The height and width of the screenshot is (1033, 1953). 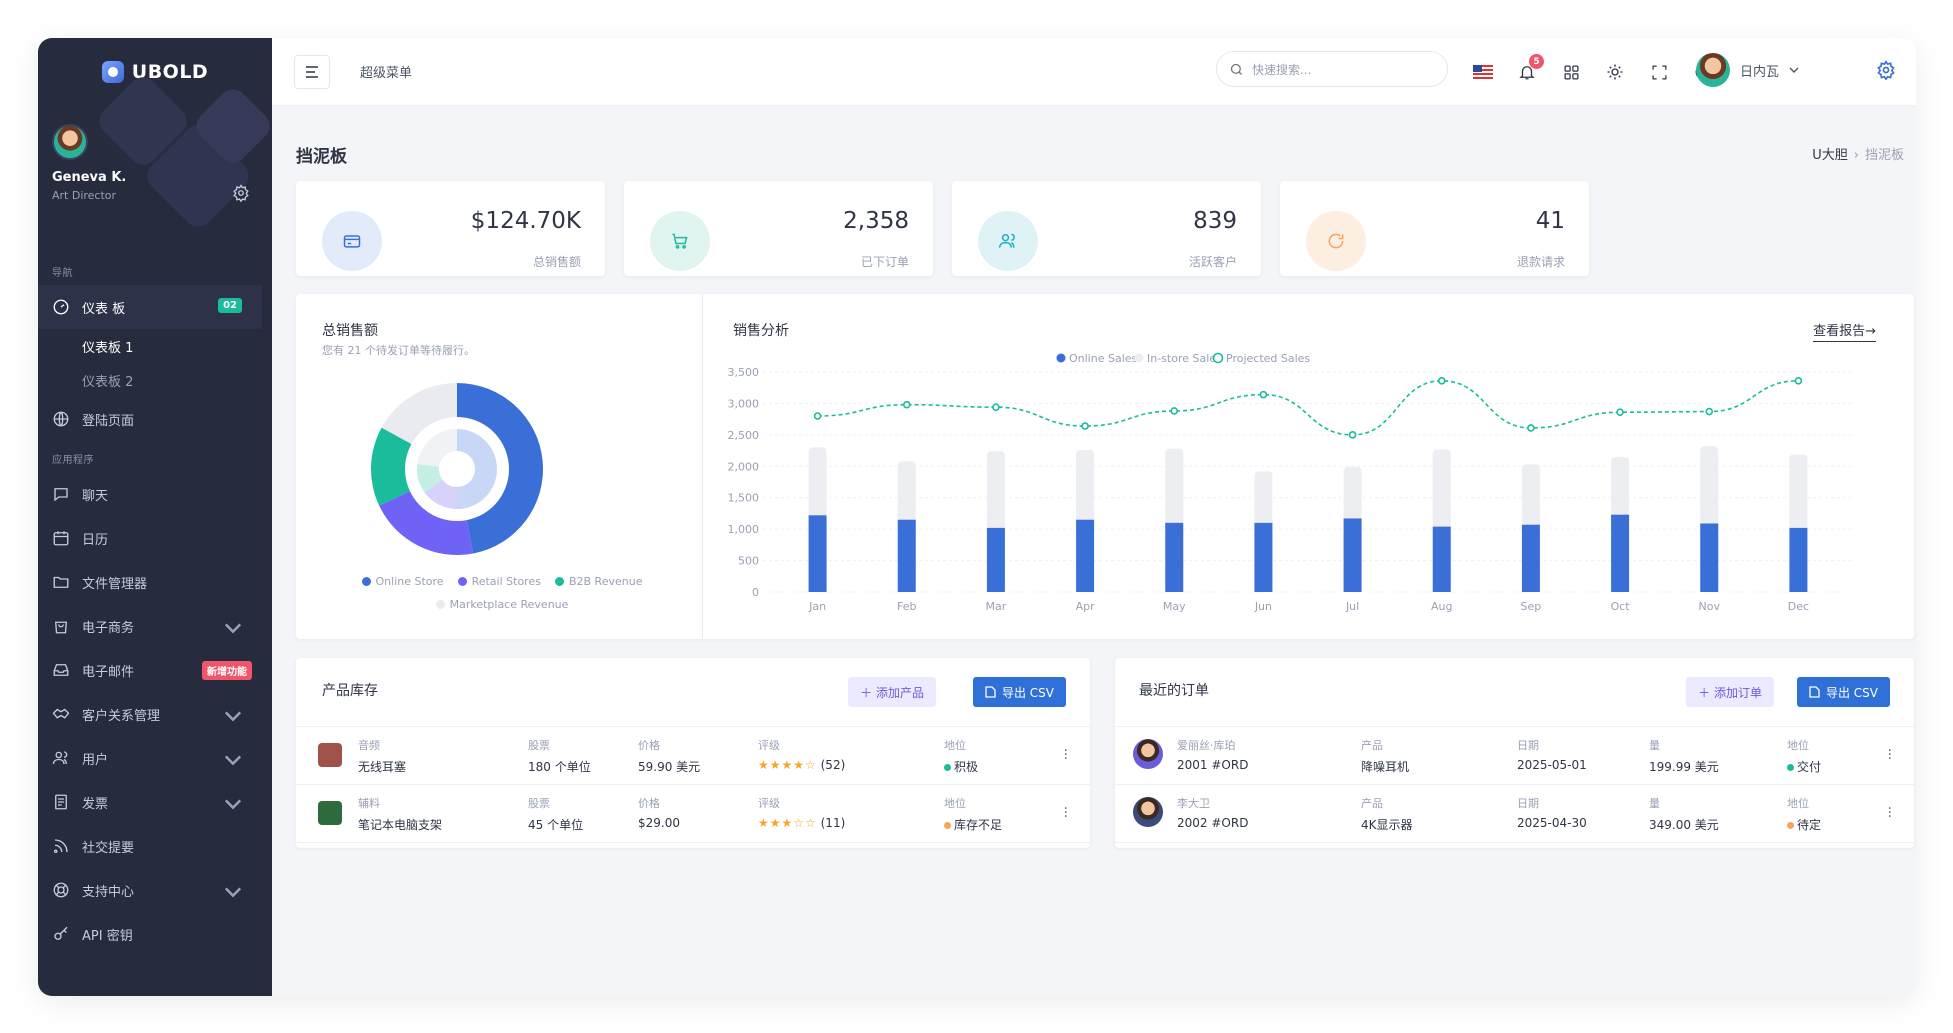 I want to click on breadcrumb-root: U大胆, so click(x=1830, y=155).